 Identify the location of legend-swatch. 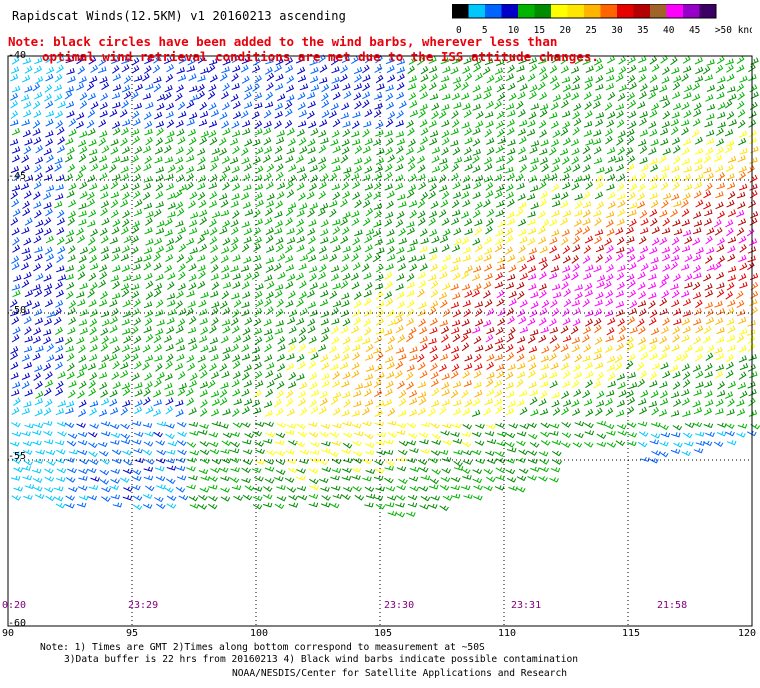
(691, 11).